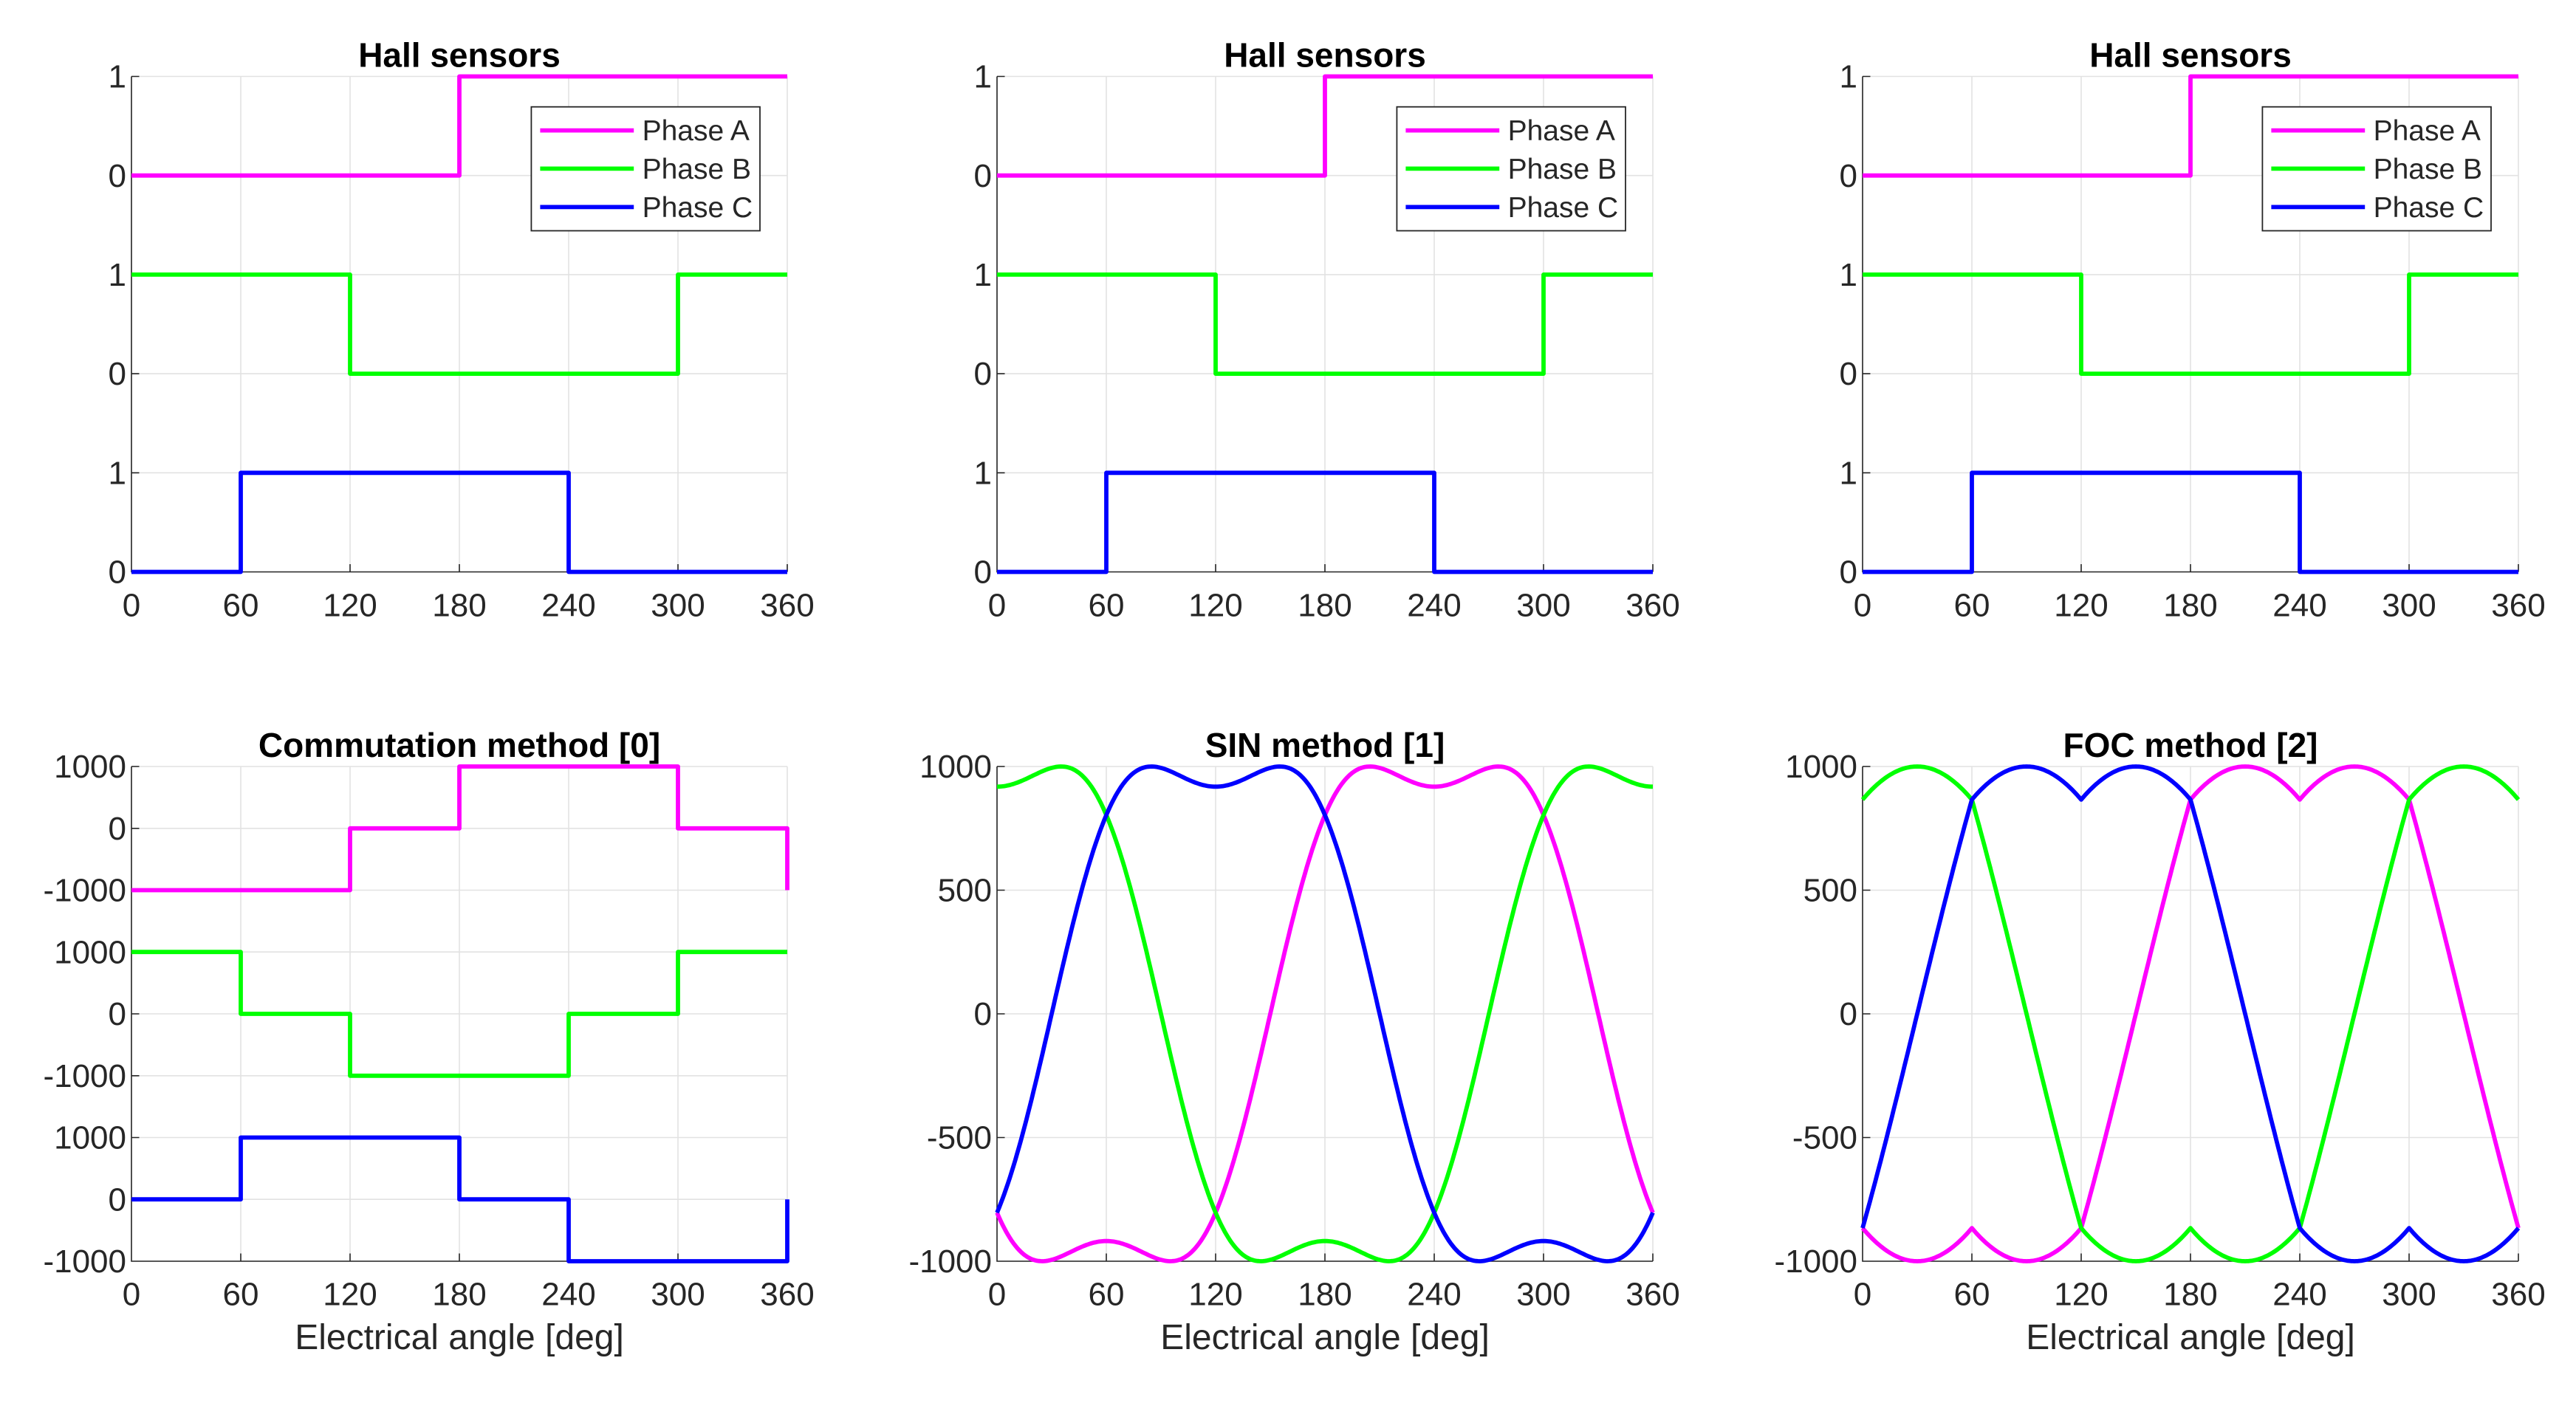 The image size is (2576, 1403). Describe the element at coordinates (1325, 745) in the screenshot. I see `svg-text: SIN method [1]` at that location.